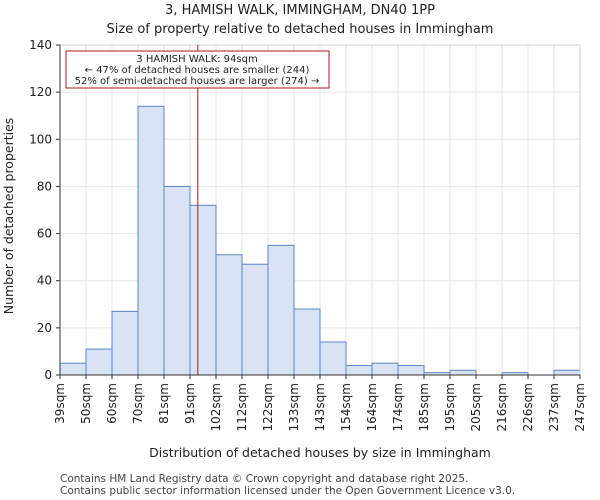 The height and width of the screenshot is (500, 600). I want to click on x-tick-label: 195sqm, so click(450, 407).